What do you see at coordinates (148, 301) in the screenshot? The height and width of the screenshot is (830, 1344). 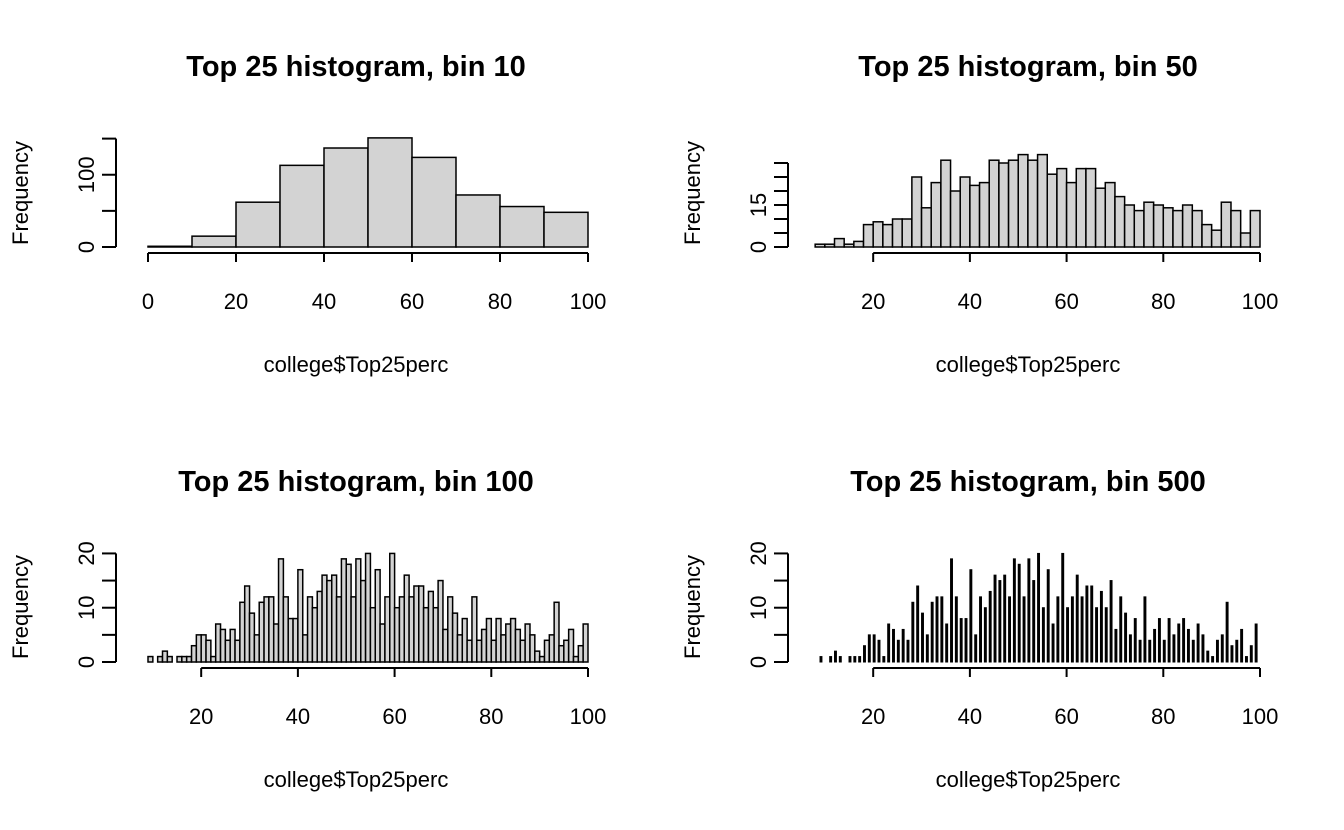 I see `x-tick-label: 0` at bounding box center [148, 301].